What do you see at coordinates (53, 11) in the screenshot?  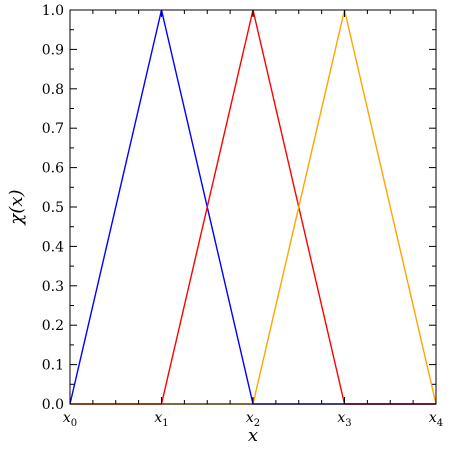 I see `y-tick-label: 1.0` at bounding box center [53, 11].